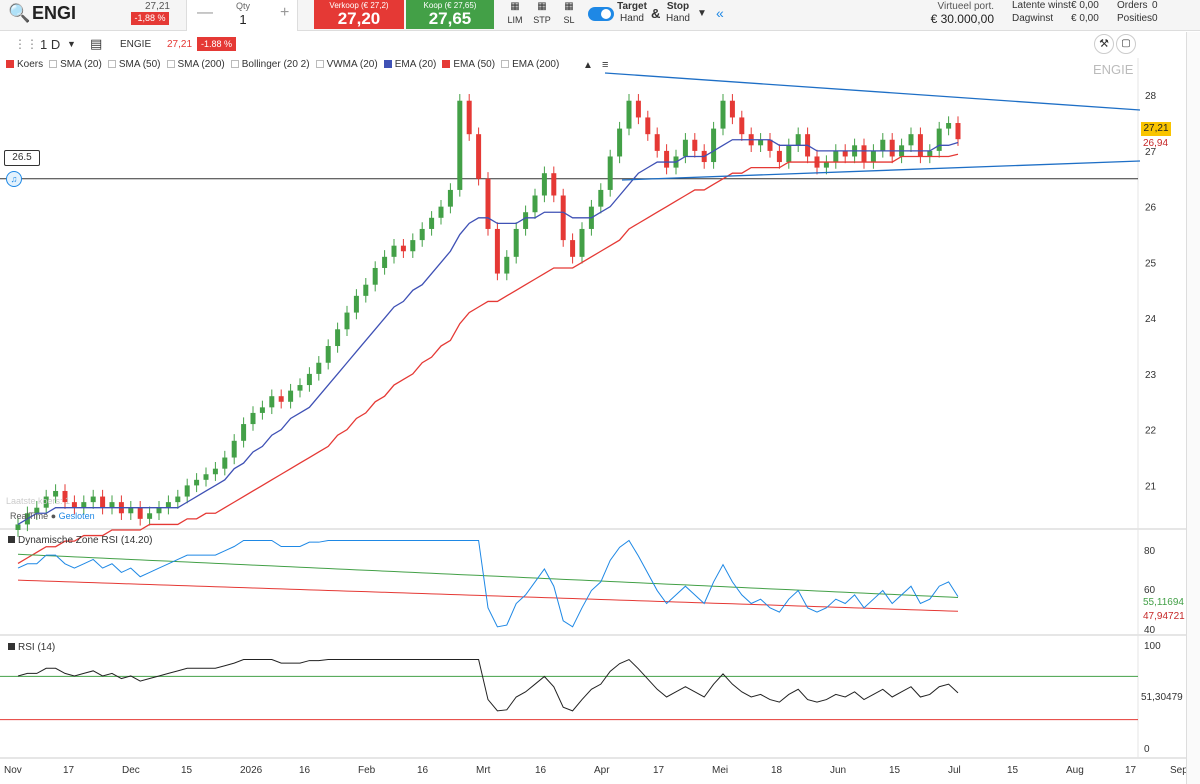  Describe the element at coordinates (75, 64) in the screenshot. I see `indicator-toggle: SMA (20)` at that location.